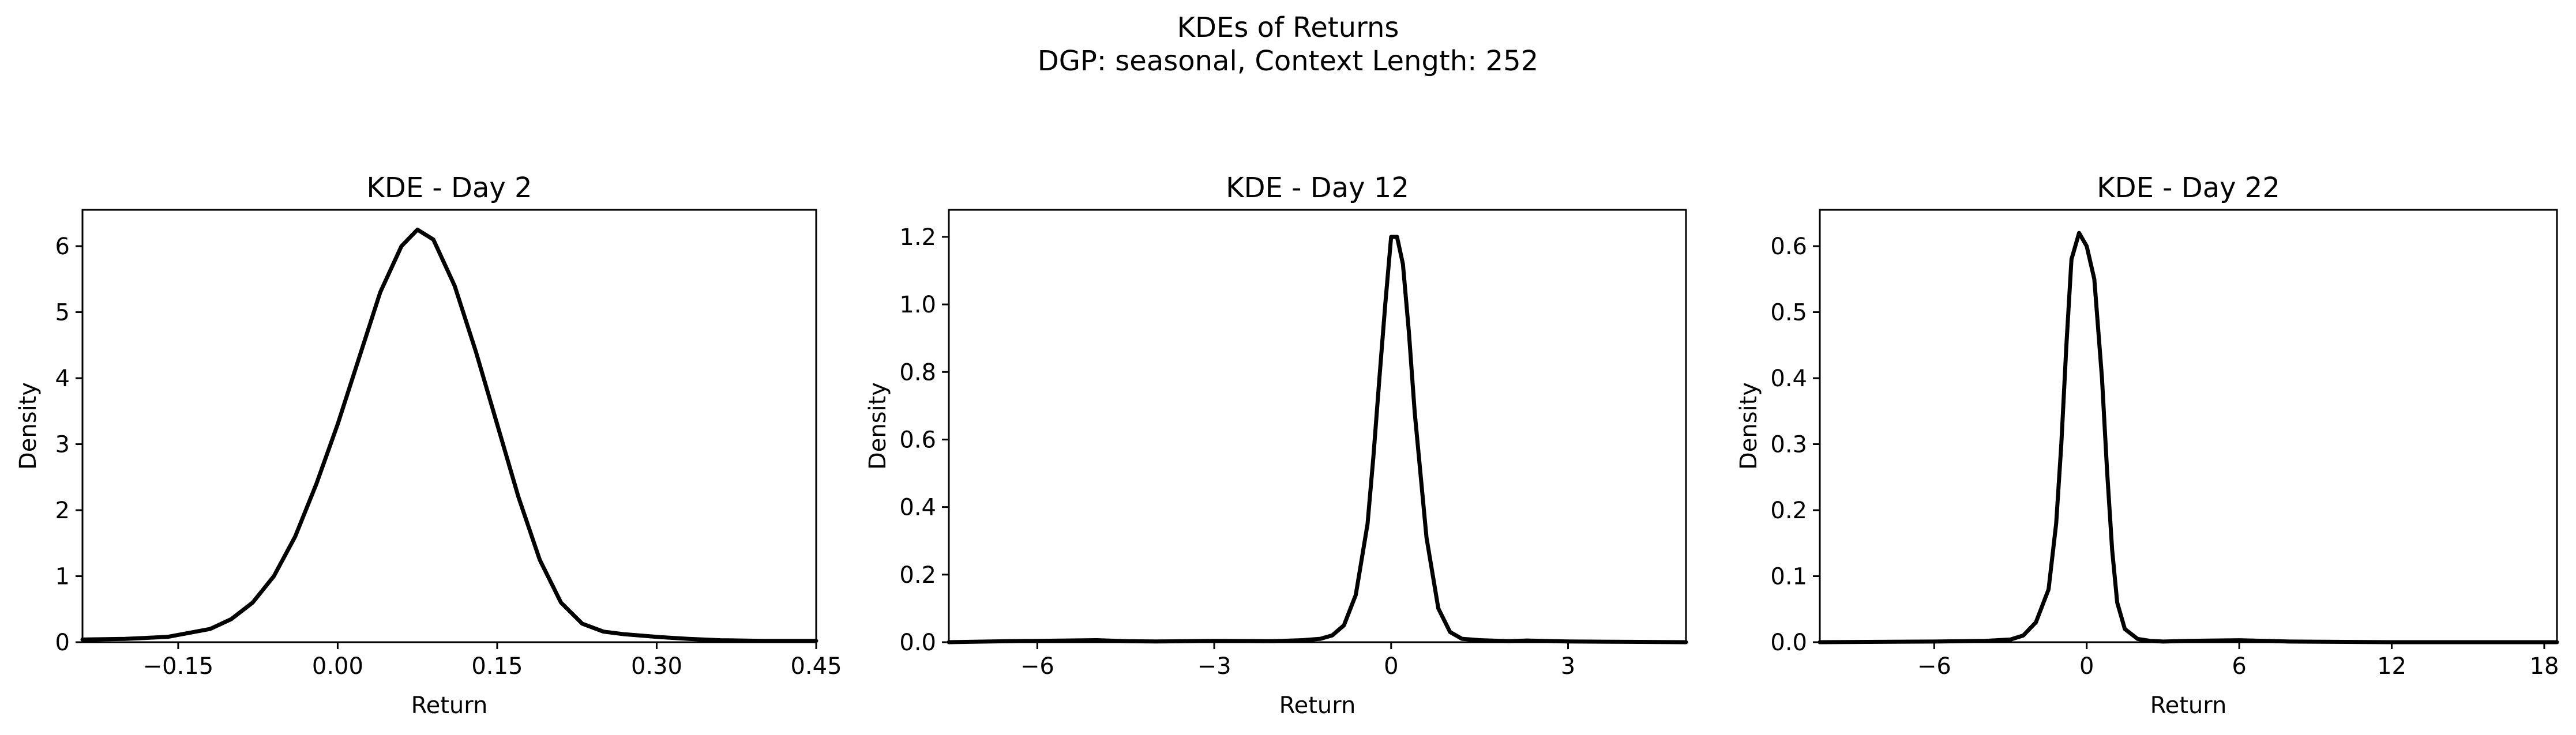 This screenshot has height=735, width=2576. I want to click on y-tick-label: 0.5, so click(1788, 312).